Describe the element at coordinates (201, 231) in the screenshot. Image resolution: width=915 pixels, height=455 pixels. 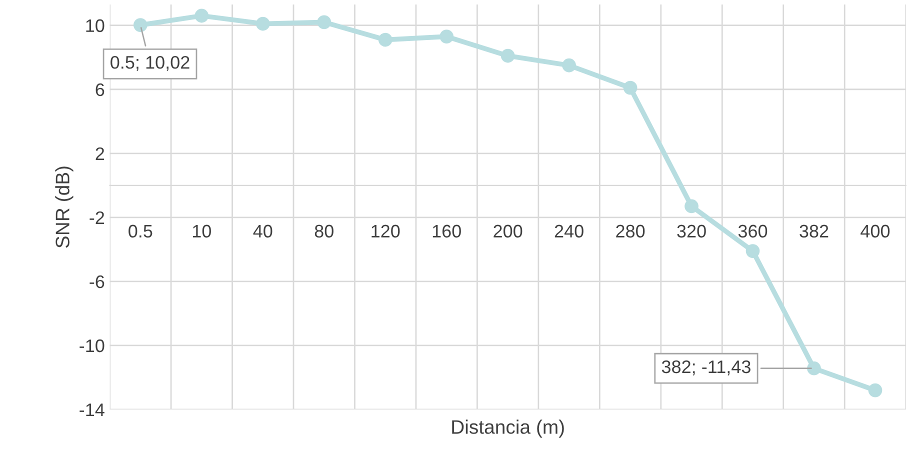
I see `x-tick-label: 10` at that location.